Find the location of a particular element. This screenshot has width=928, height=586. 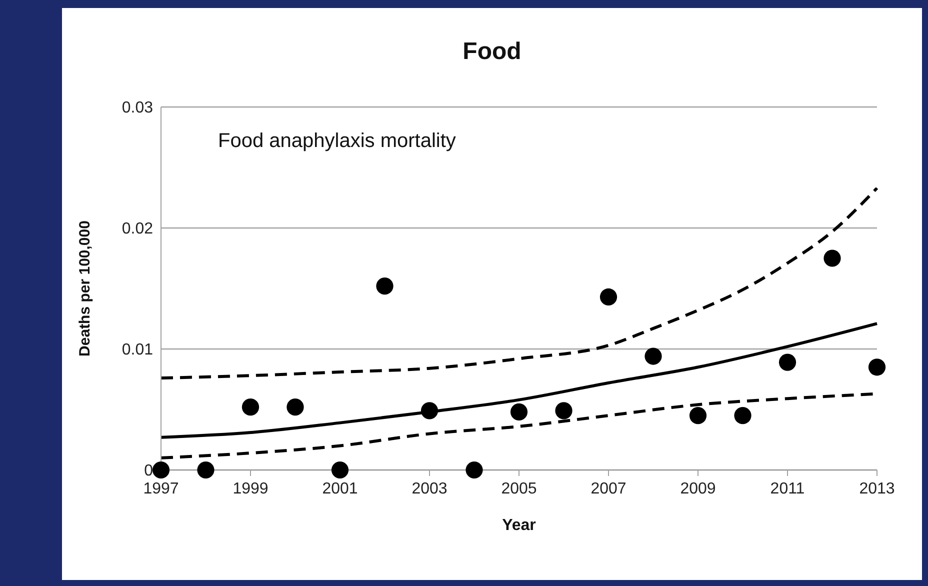

y-tick-label: 0 is located at coordinates (149, 471).